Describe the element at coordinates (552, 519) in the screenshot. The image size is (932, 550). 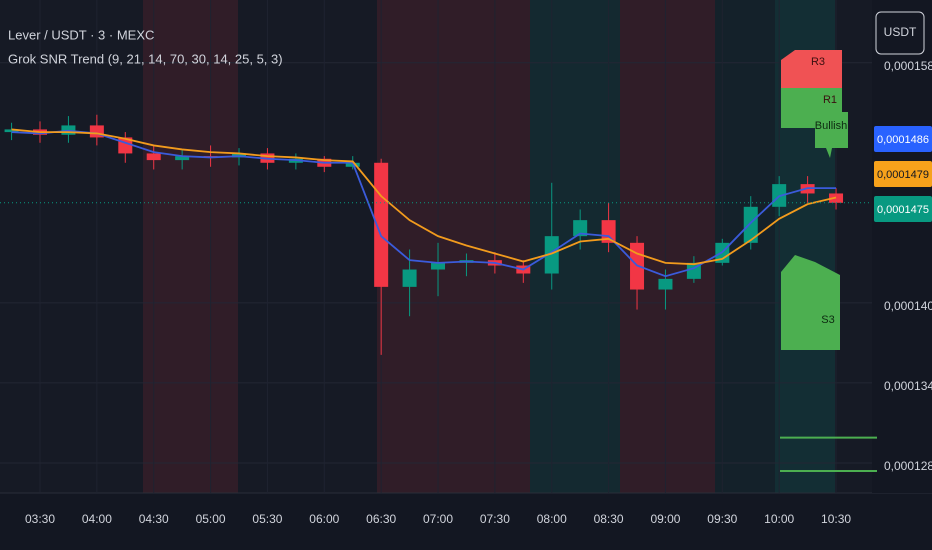
I see `x-tick-label: 08:00` at that location.